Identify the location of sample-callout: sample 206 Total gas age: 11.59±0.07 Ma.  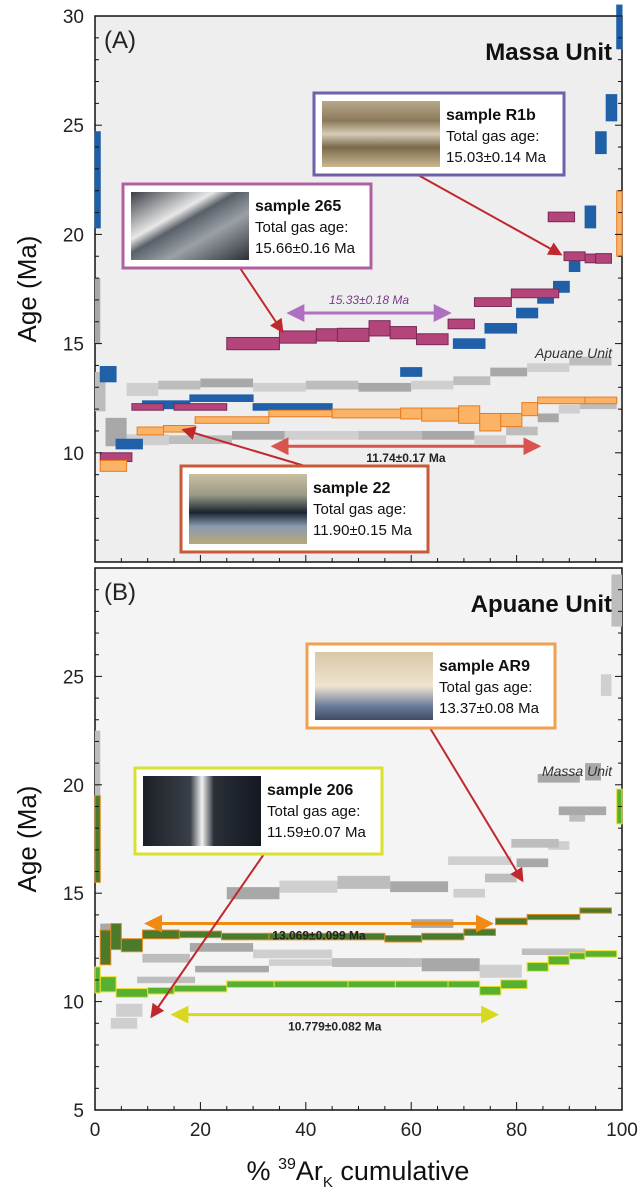
(258, 811).